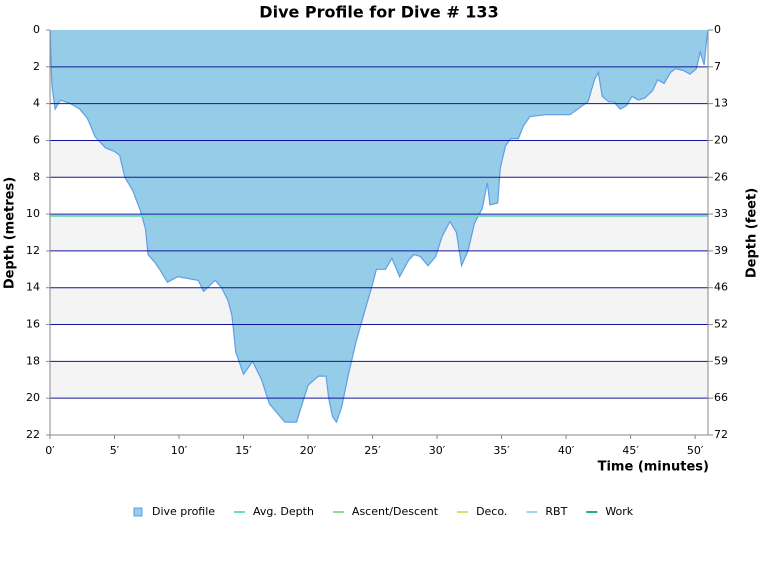  I want to click on x-tick-label: 0′, so click(50, 450).